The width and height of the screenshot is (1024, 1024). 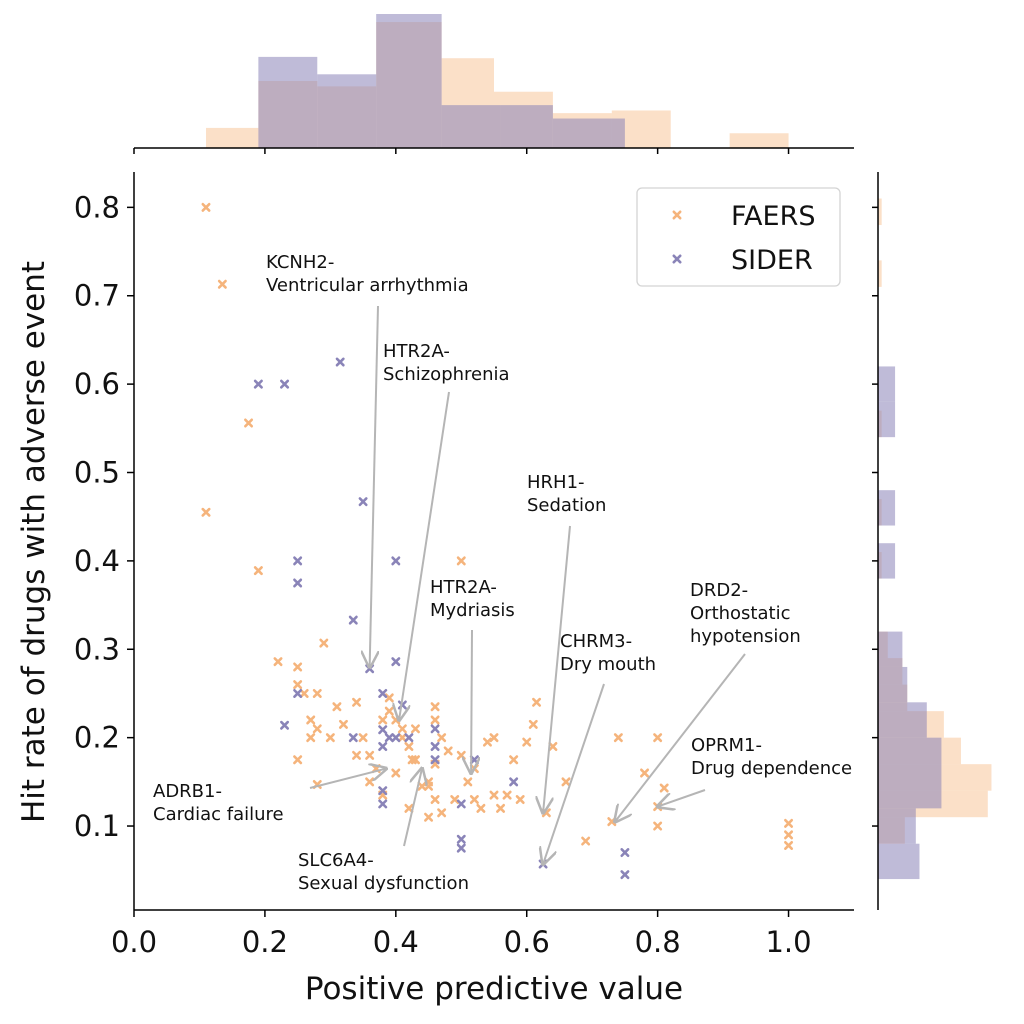 What do you see at coordinates (218, 803) in the screenshot?
I see `annotation-label: ADRB1-Cardiac failure` at bounding box center [218, 803].